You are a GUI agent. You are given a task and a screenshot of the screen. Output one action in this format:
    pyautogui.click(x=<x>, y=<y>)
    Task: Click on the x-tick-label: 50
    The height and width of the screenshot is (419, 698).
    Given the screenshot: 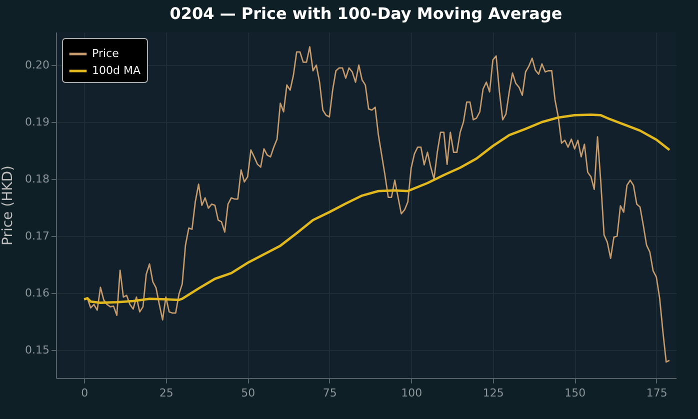 What is the action you would take?
    pyautogui.click(x=248, y=393)
    